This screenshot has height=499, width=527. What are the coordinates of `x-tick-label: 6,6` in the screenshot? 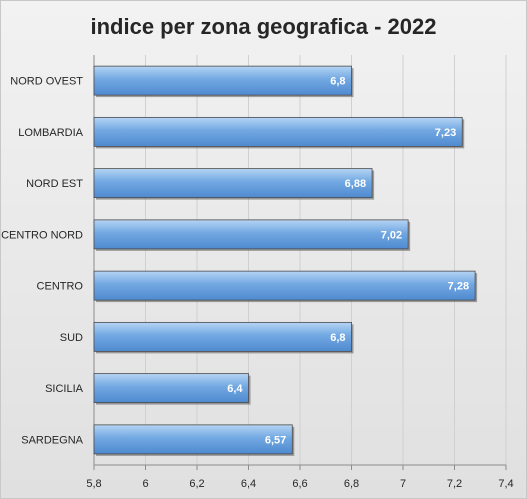 It's located at (299, 484).